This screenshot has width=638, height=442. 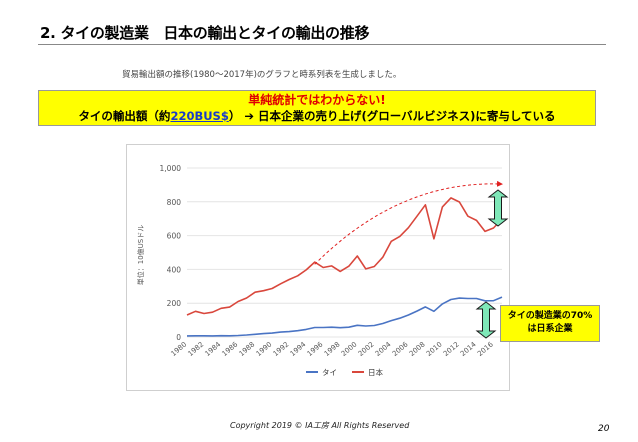 I want to click on note-line-2: は日系企業, so click(x=550, y=329).